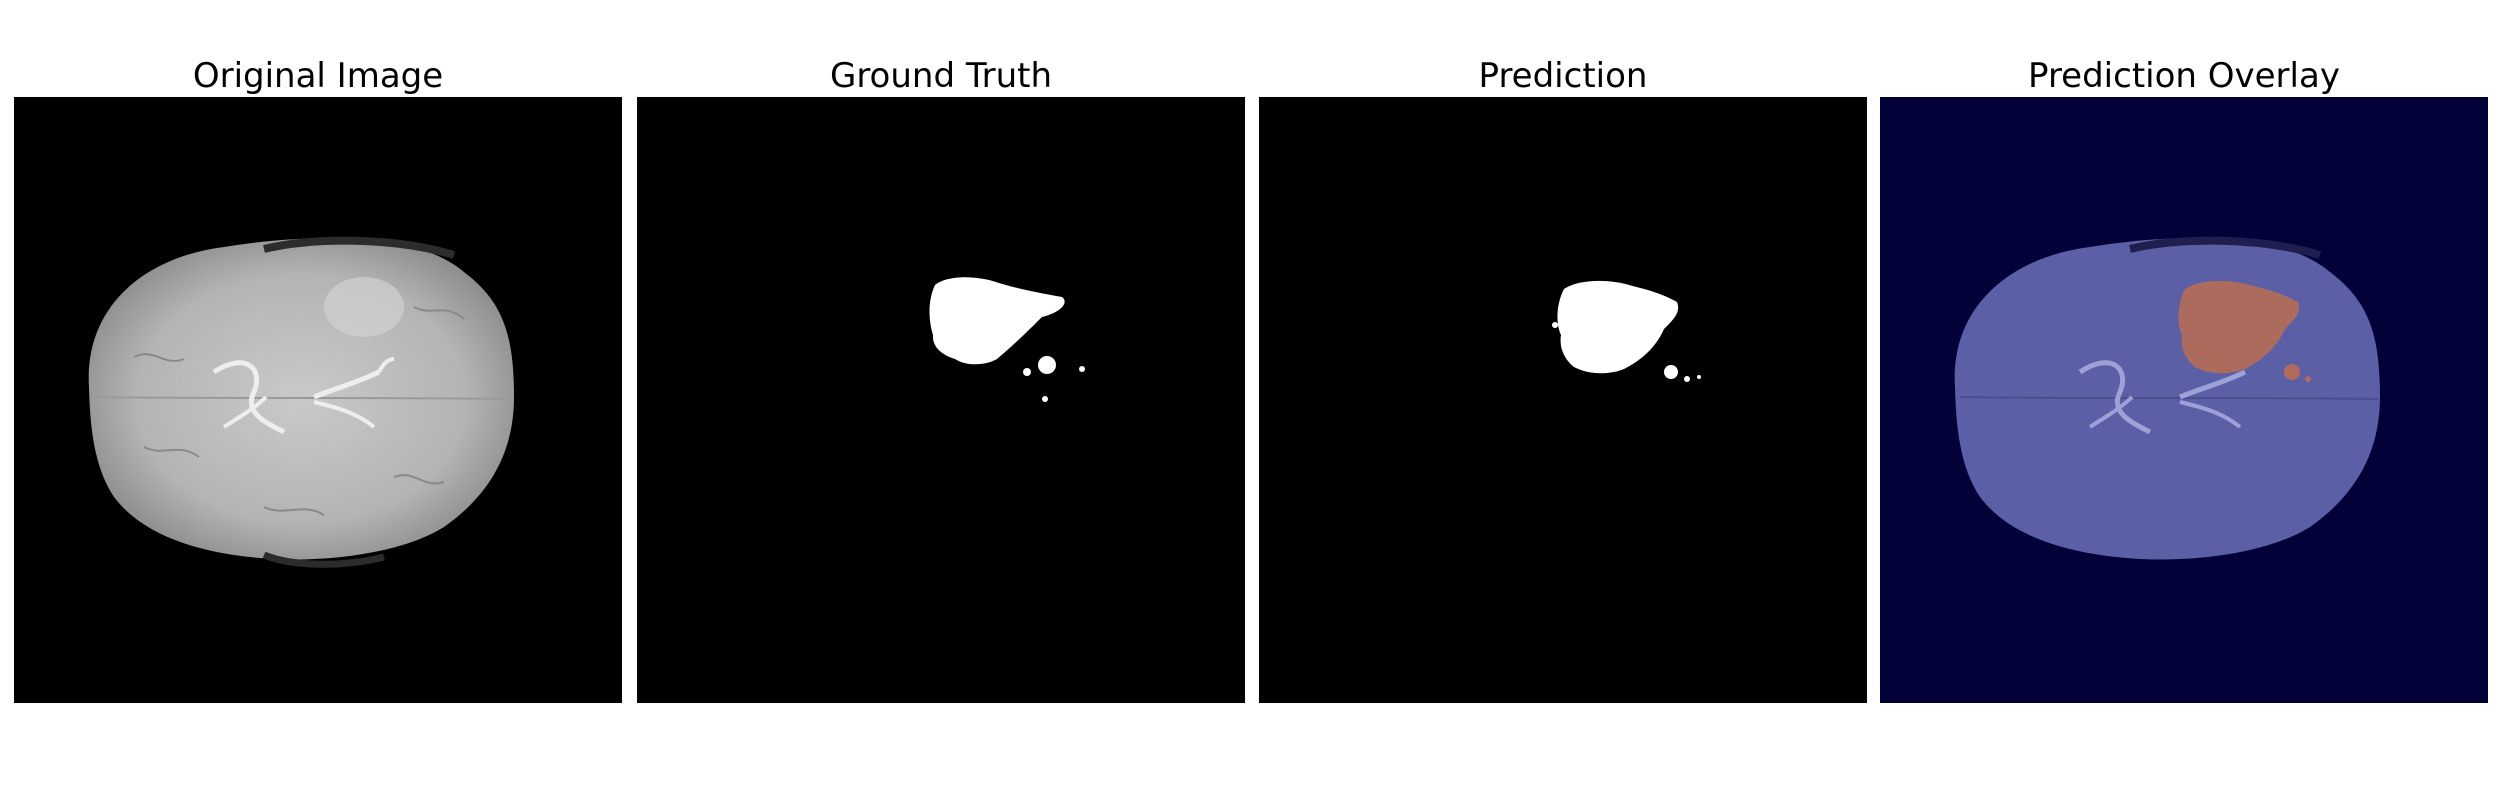 This screenshot has height=800, width=2500. What do you see at coordinates (318, 76) in the screenshot?
I see `panel-title-original-image: Original Image` at bounding box center [318, 76].